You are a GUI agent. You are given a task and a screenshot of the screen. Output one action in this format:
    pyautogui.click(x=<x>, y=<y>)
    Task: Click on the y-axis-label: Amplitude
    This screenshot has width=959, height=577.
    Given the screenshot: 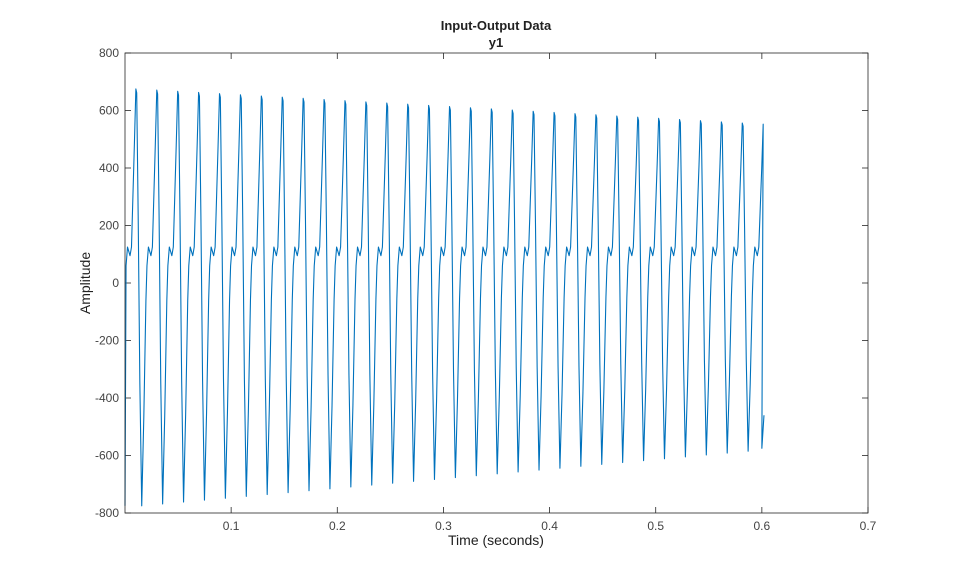 What is the action you would take?
    pyautogui.click(x=85, y=283)
    